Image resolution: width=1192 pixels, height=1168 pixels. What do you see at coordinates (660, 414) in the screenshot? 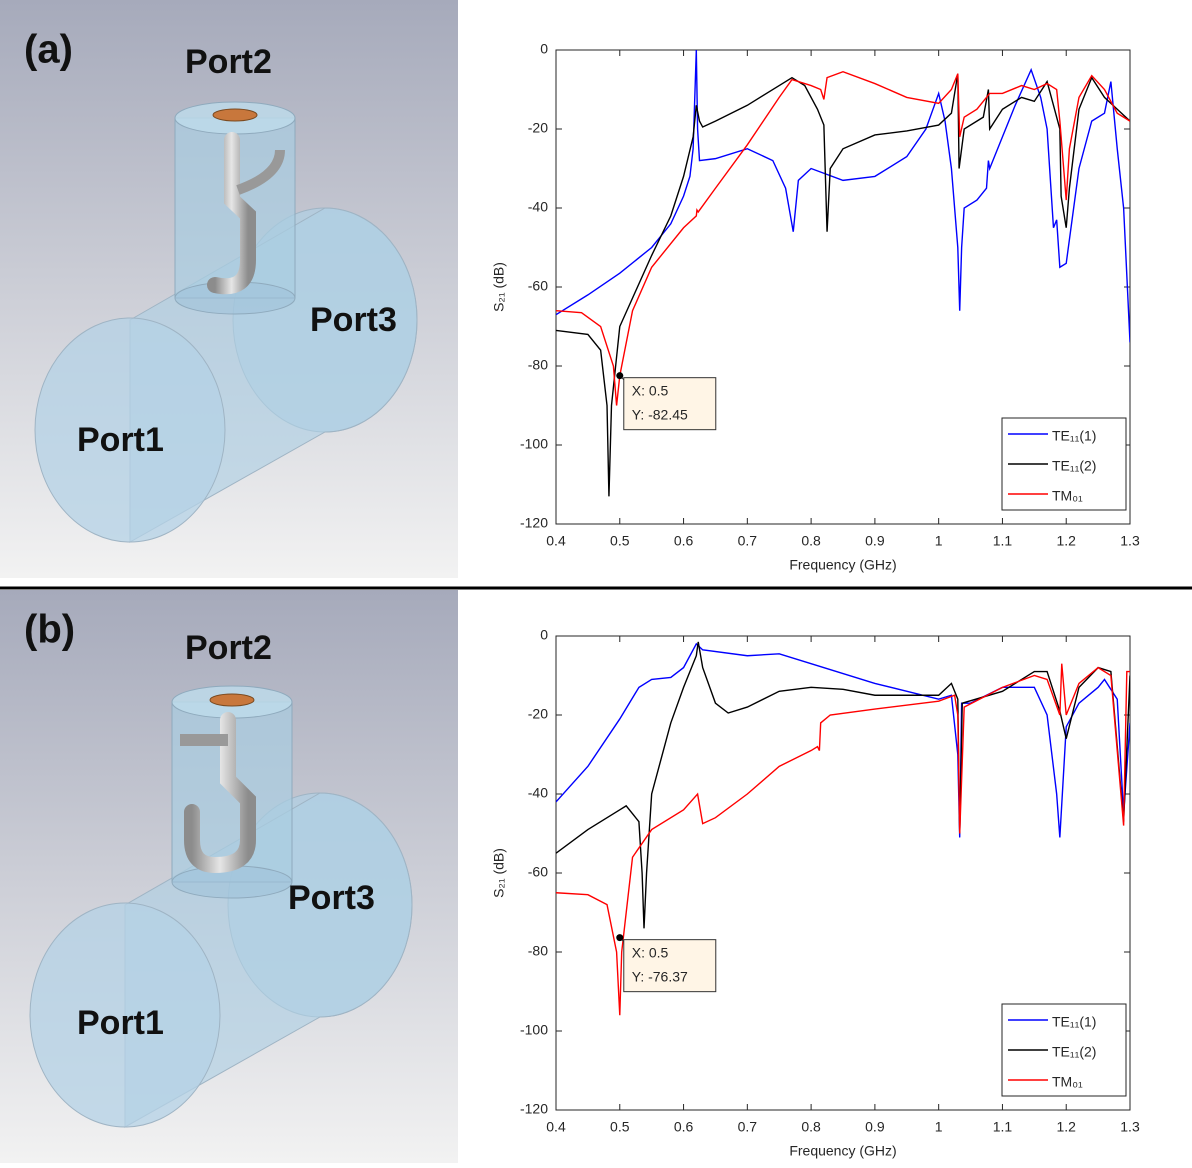
I see `datatip-label: Y: -82.45` at bounding box center [660, 414].